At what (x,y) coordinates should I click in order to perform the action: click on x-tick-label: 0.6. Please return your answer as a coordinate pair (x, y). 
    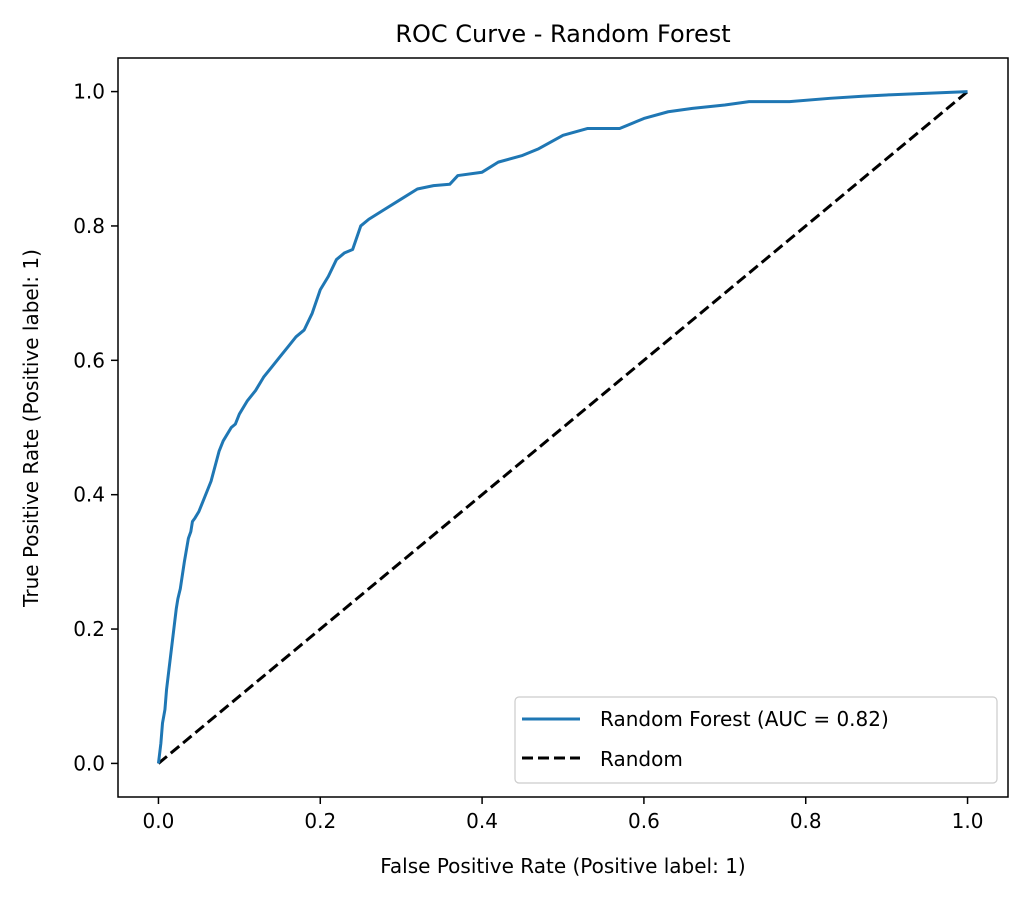
    Looking at the image, I should click on (644, 821).